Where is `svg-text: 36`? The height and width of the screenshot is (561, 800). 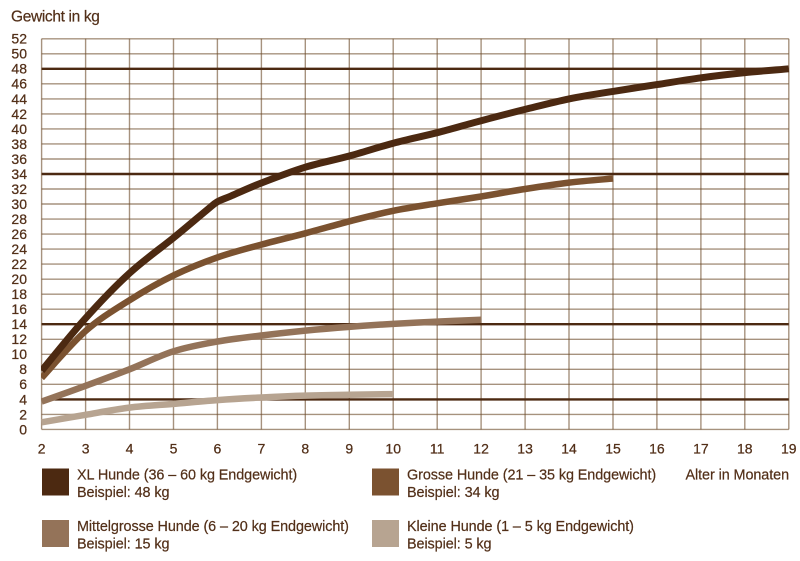
svg-text: 36 is located at coordinates (19, 159).